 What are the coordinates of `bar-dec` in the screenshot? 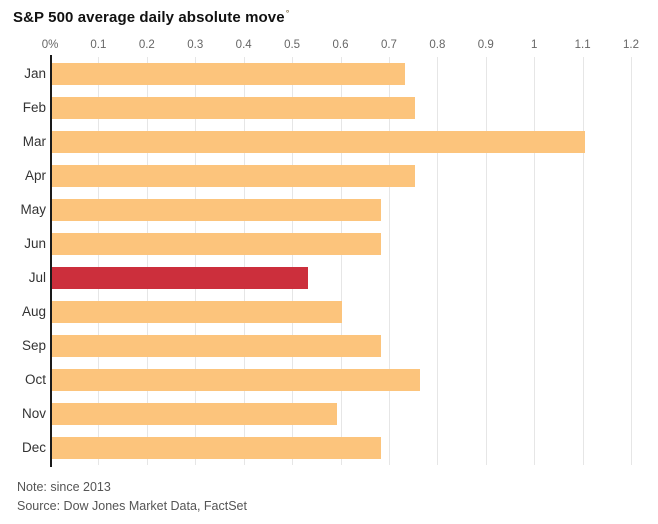 It's located at (216, 448).